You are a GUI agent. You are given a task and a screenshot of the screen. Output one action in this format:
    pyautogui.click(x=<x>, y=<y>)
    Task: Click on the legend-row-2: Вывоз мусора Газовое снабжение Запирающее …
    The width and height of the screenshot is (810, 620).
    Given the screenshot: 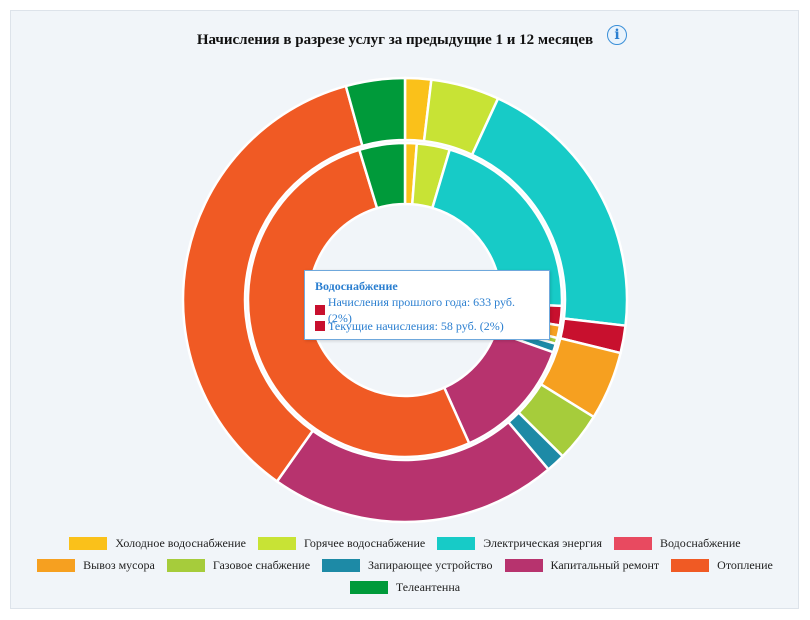 What is the action you would take?
    pyautogui.click(x=405, y=565)
    